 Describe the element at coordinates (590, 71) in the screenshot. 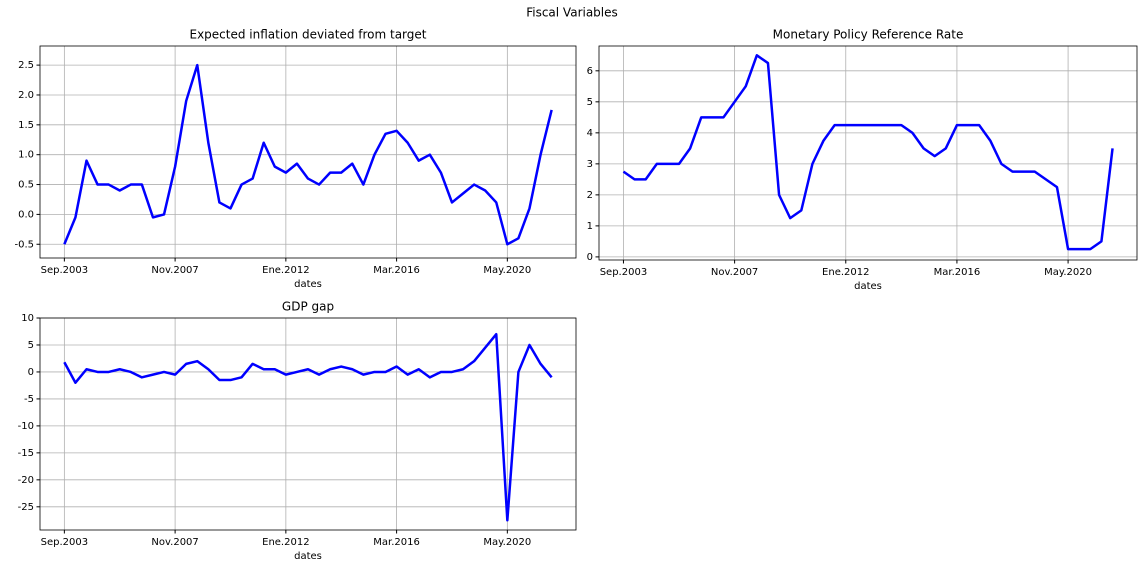

I see `y-tick-label: 6` at that location.